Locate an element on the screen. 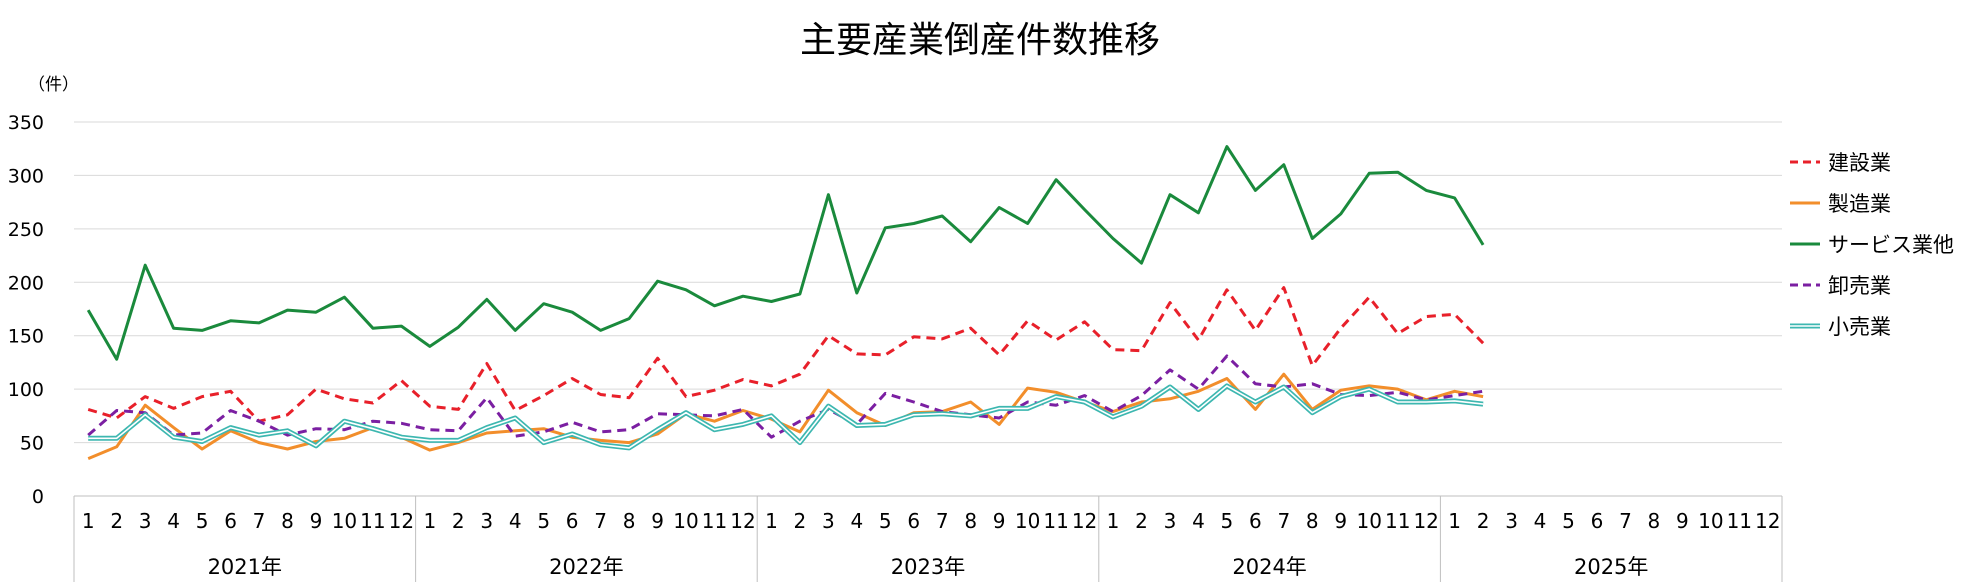 This screenshot has width=1978, height=586. series-小売業 is located at coordinates (786, 417).